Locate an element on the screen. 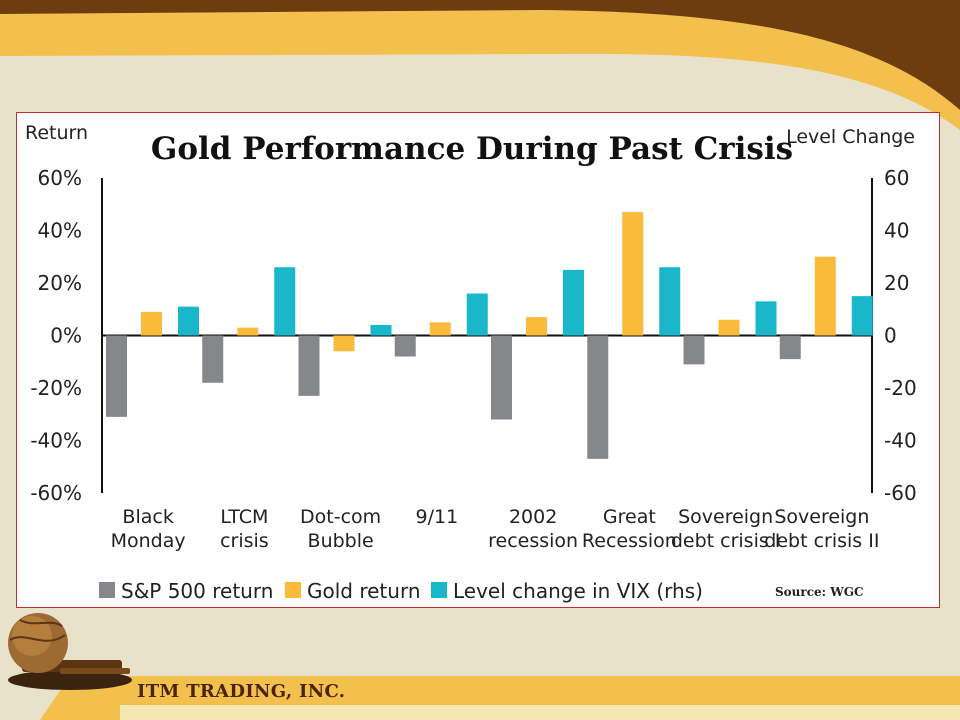 This screenshot has height=720, width=960. left-tick-label: -40% is located at coordinates (56, 441).